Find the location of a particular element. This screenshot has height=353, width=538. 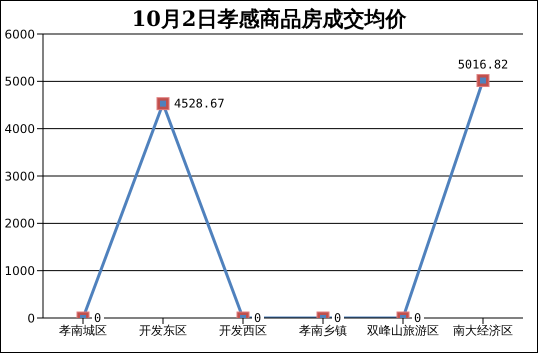

y-tick-label: 1000 is located at coordinates (19, 271).